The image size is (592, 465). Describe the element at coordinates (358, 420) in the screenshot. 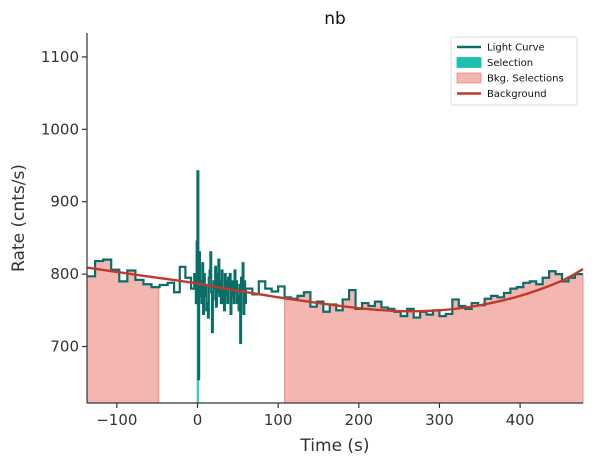

I see `x-tick-label: 200` at that location.